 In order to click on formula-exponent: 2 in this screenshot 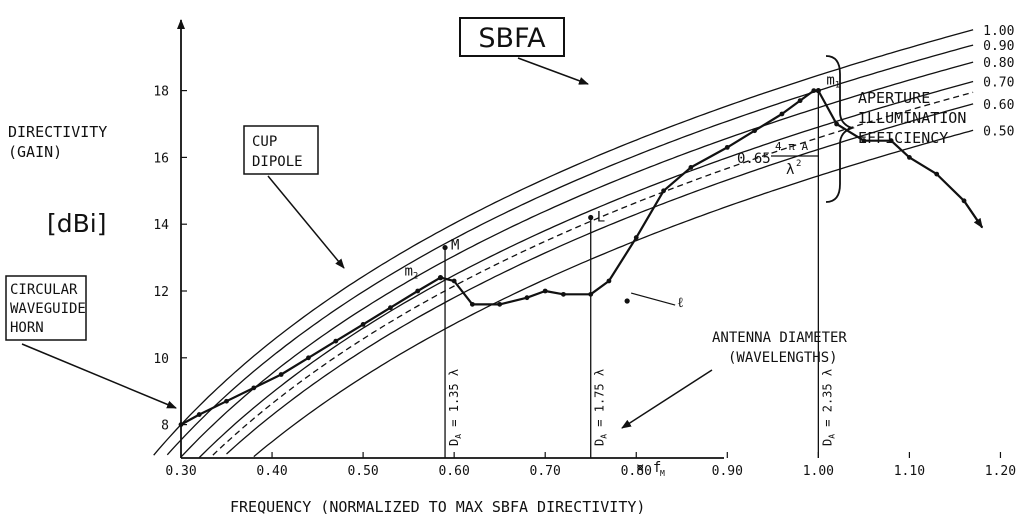, I will do `click(798, 164)`.